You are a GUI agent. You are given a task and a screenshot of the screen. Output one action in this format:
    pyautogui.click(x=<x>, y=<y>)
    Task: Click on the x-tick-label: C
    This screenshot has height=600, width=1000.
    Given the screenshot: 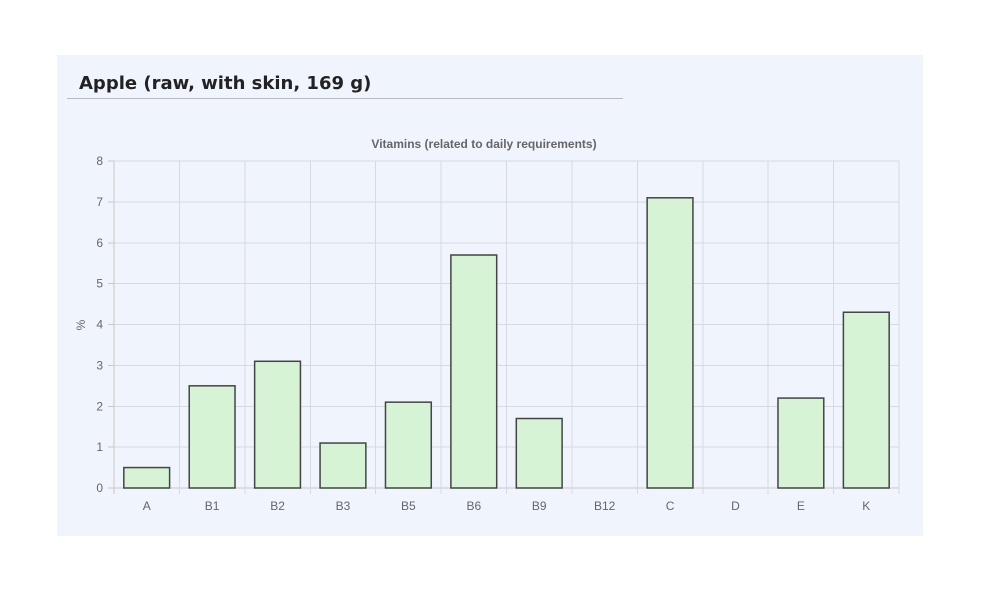 What is the action you would take?
    pyautogui.click(x=670, y=506)
    